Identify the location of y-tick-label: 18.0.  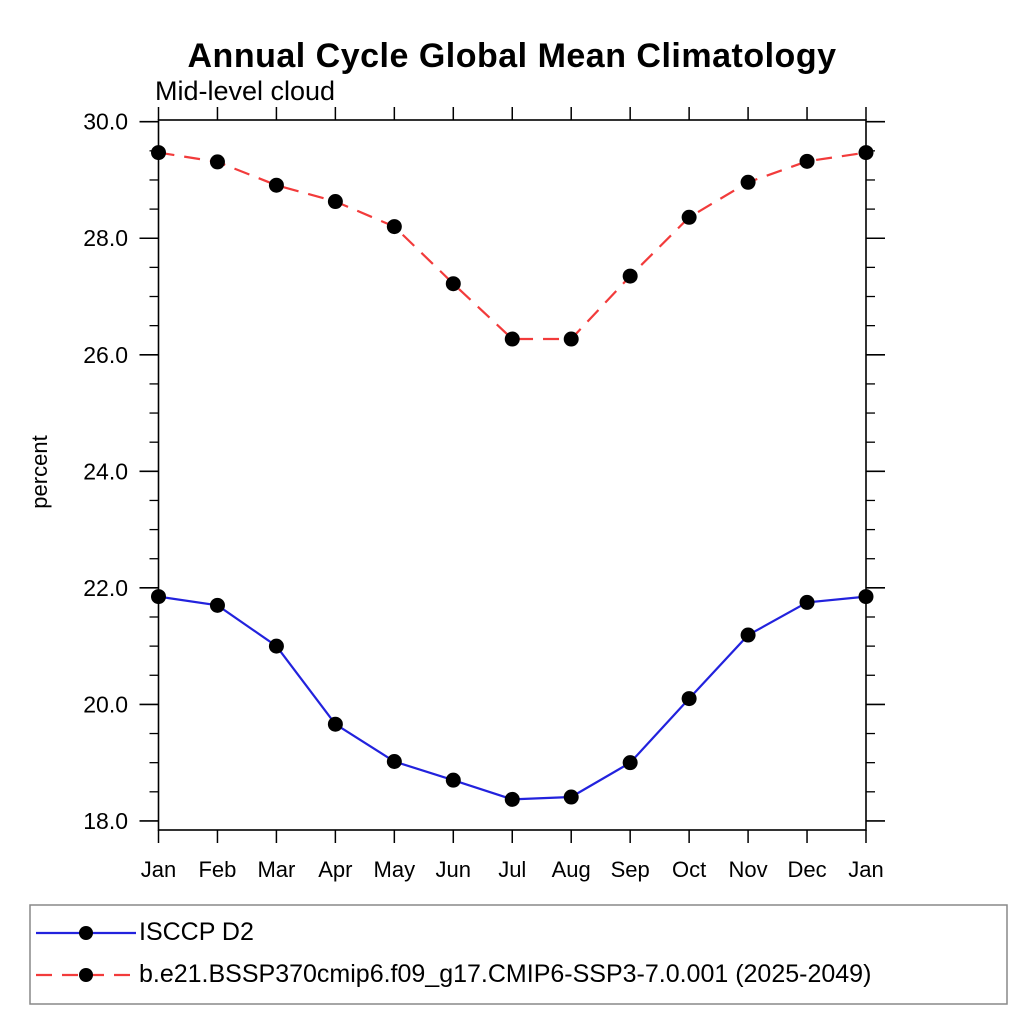
(105, 821).